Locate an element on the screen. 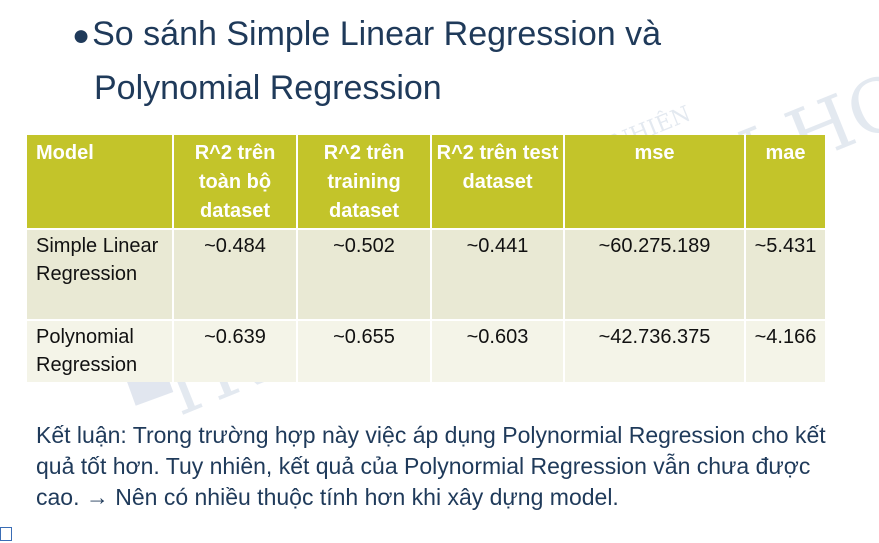 The width and height of the screenshot is (879, 543). cell-r2-full: ~0.484 is located at coordinates (235, 274).